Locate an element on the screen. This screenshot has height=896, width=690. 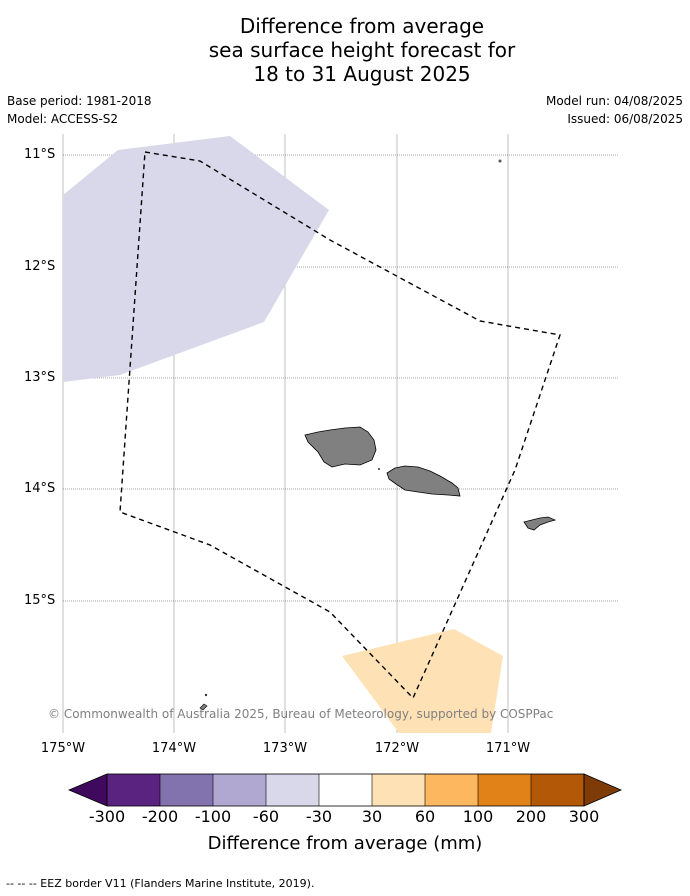
lon-tick-173w: 173°W is located at coordinates (285, 748).